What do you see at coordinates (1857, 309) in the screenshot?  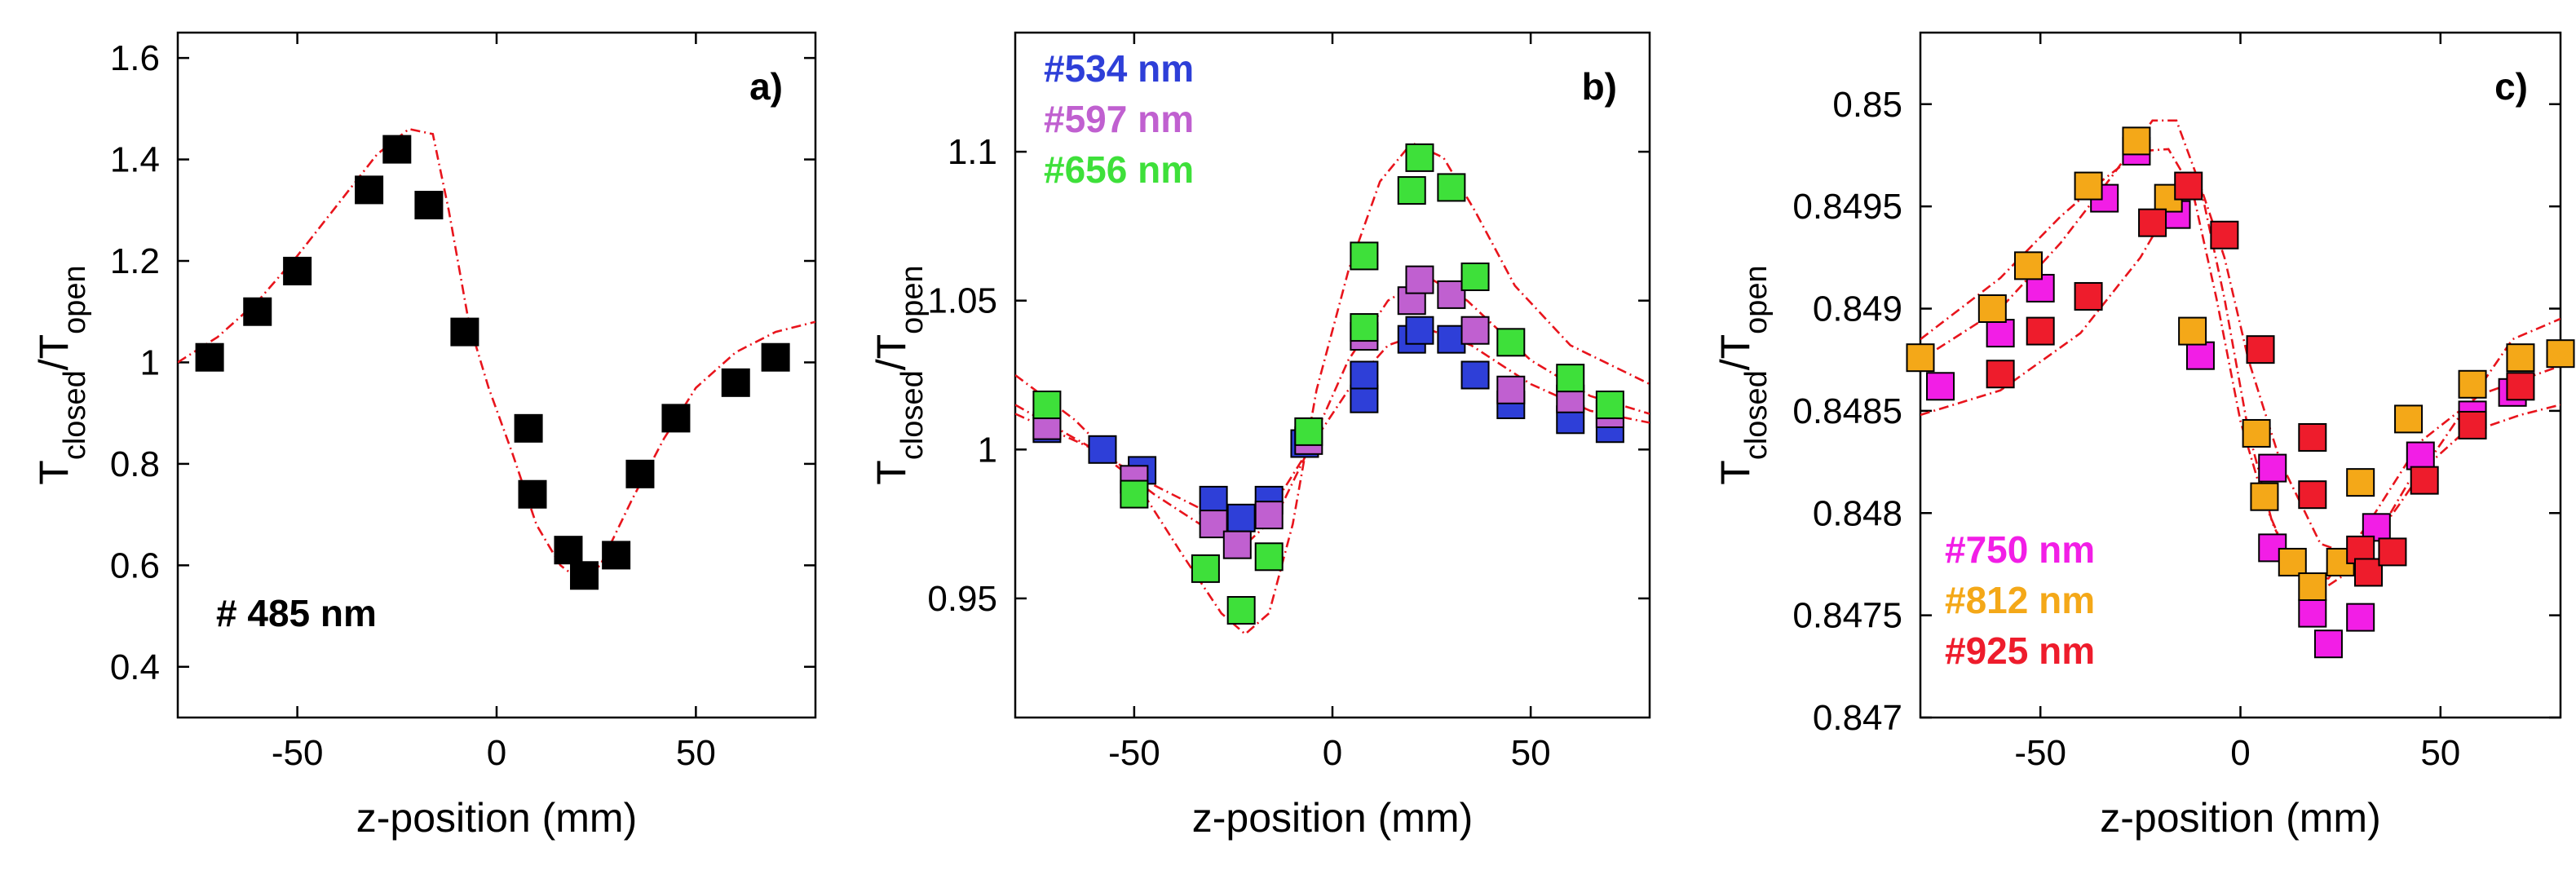 I see `y-tick-label: 0.849` at bounding box center [1857, 309].